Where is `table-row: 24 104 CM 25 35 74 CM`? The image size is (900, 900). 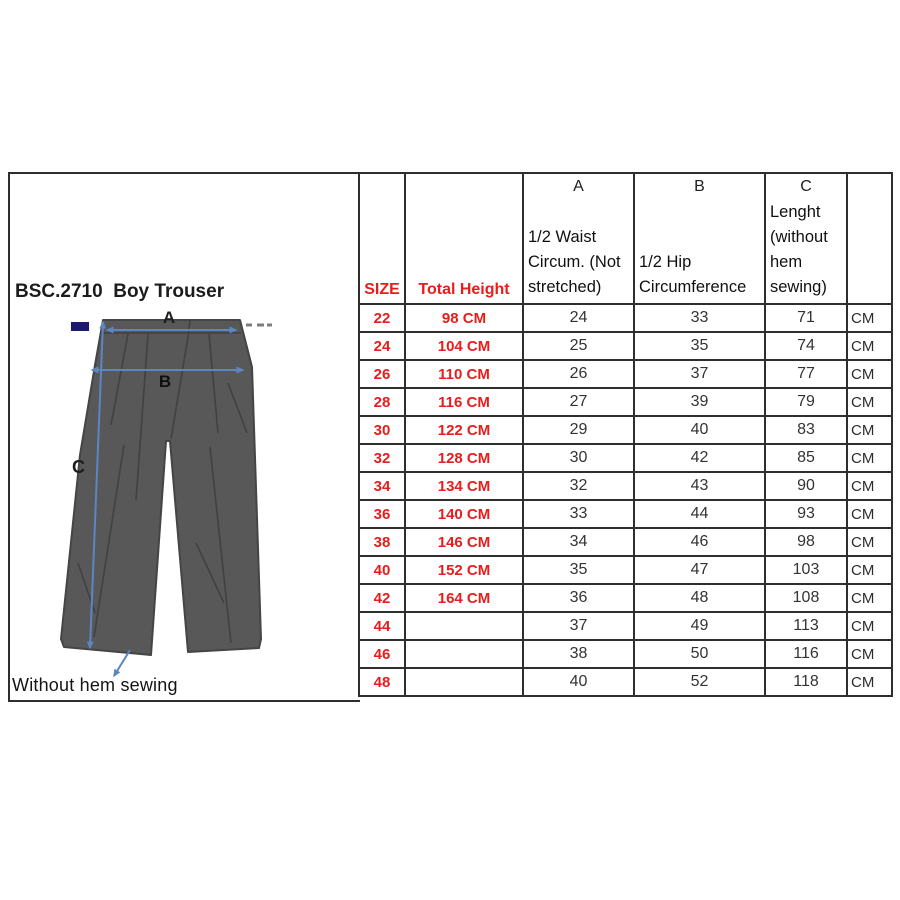
table-row: 24 104 CM 25 35 74 CM is located at coordinates (625, 346).